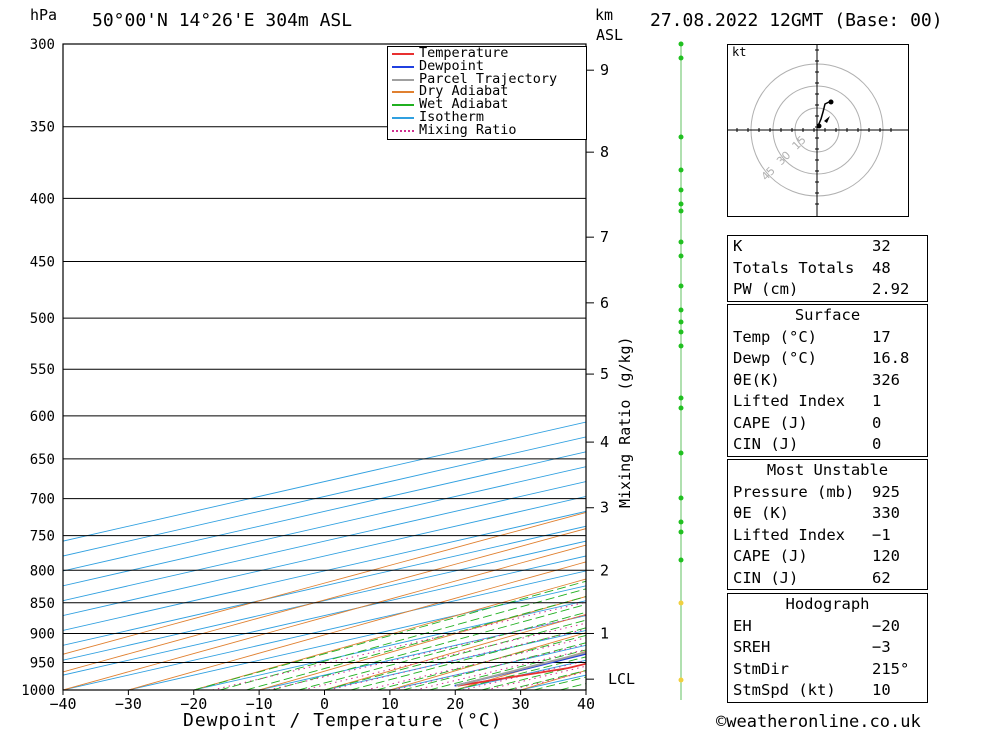 The image size is (1000, 733). Describe the element at coordinates (193, 704) in the screenshot. I see `temperature-tick-label: −20` at that location.